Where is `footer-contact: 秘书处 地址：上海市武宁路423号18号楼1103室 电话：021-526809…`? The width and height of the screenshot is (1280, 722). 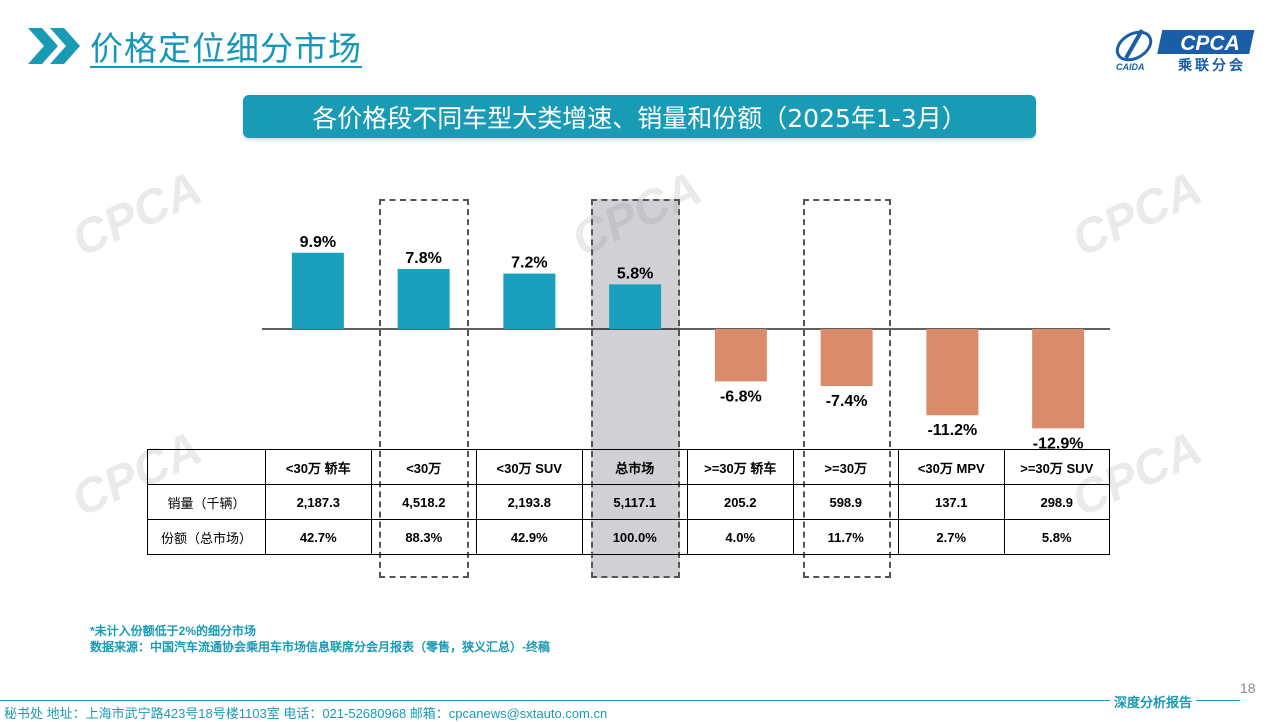
footer-contact: 秘书处 地址：上海市武宁路423号18号楼1103室 电话：021-526809… is located at coordinates (306, 713).